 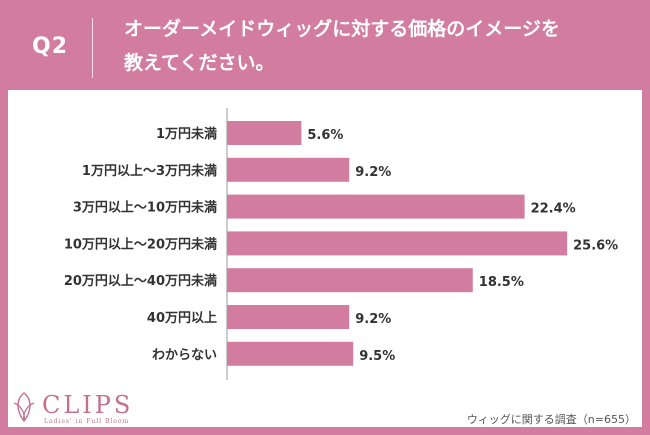 What do you see at coordinates (374, 46) in the screenshot?
I see `question-title: オーダーメイドウィッグに対する価格のイメージを 教えてください。` at bounding box center [374, 46].